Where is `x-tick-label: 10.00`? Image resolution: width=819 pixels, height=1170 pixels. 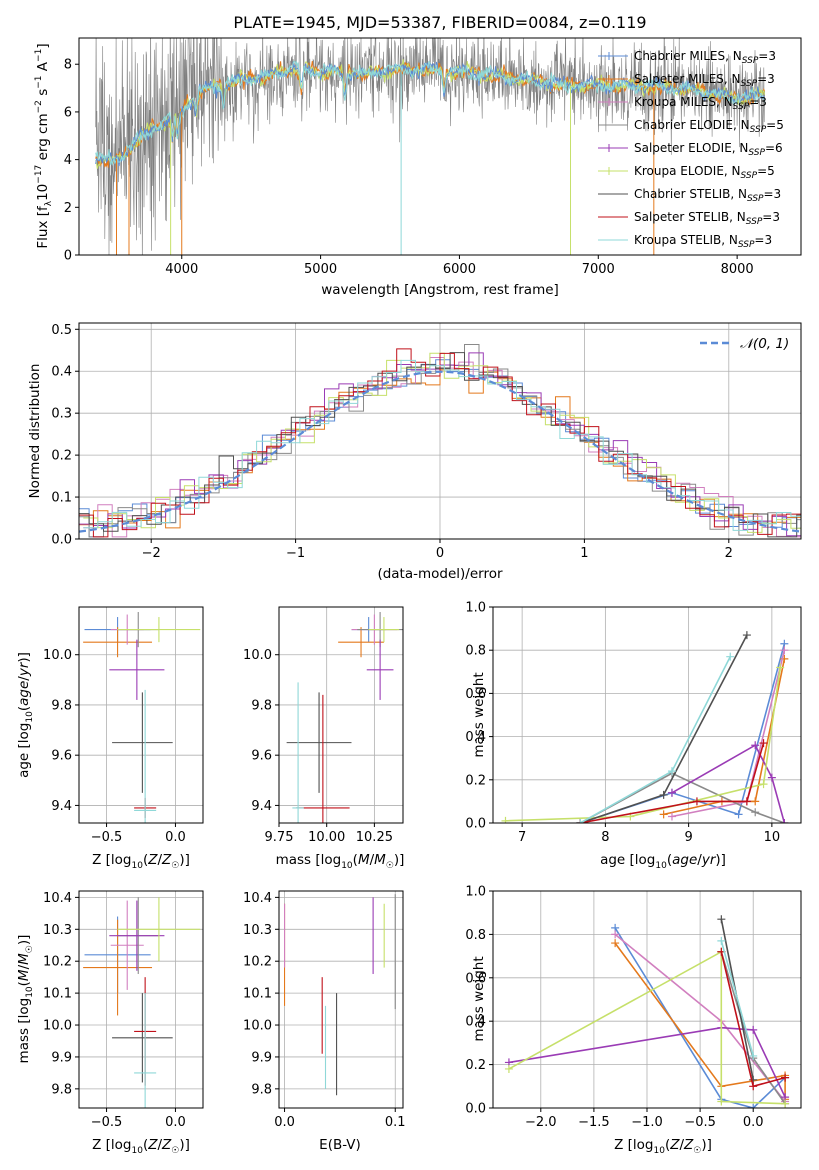 x-tick-label: 10.00 is located at coordinates (326, 837).